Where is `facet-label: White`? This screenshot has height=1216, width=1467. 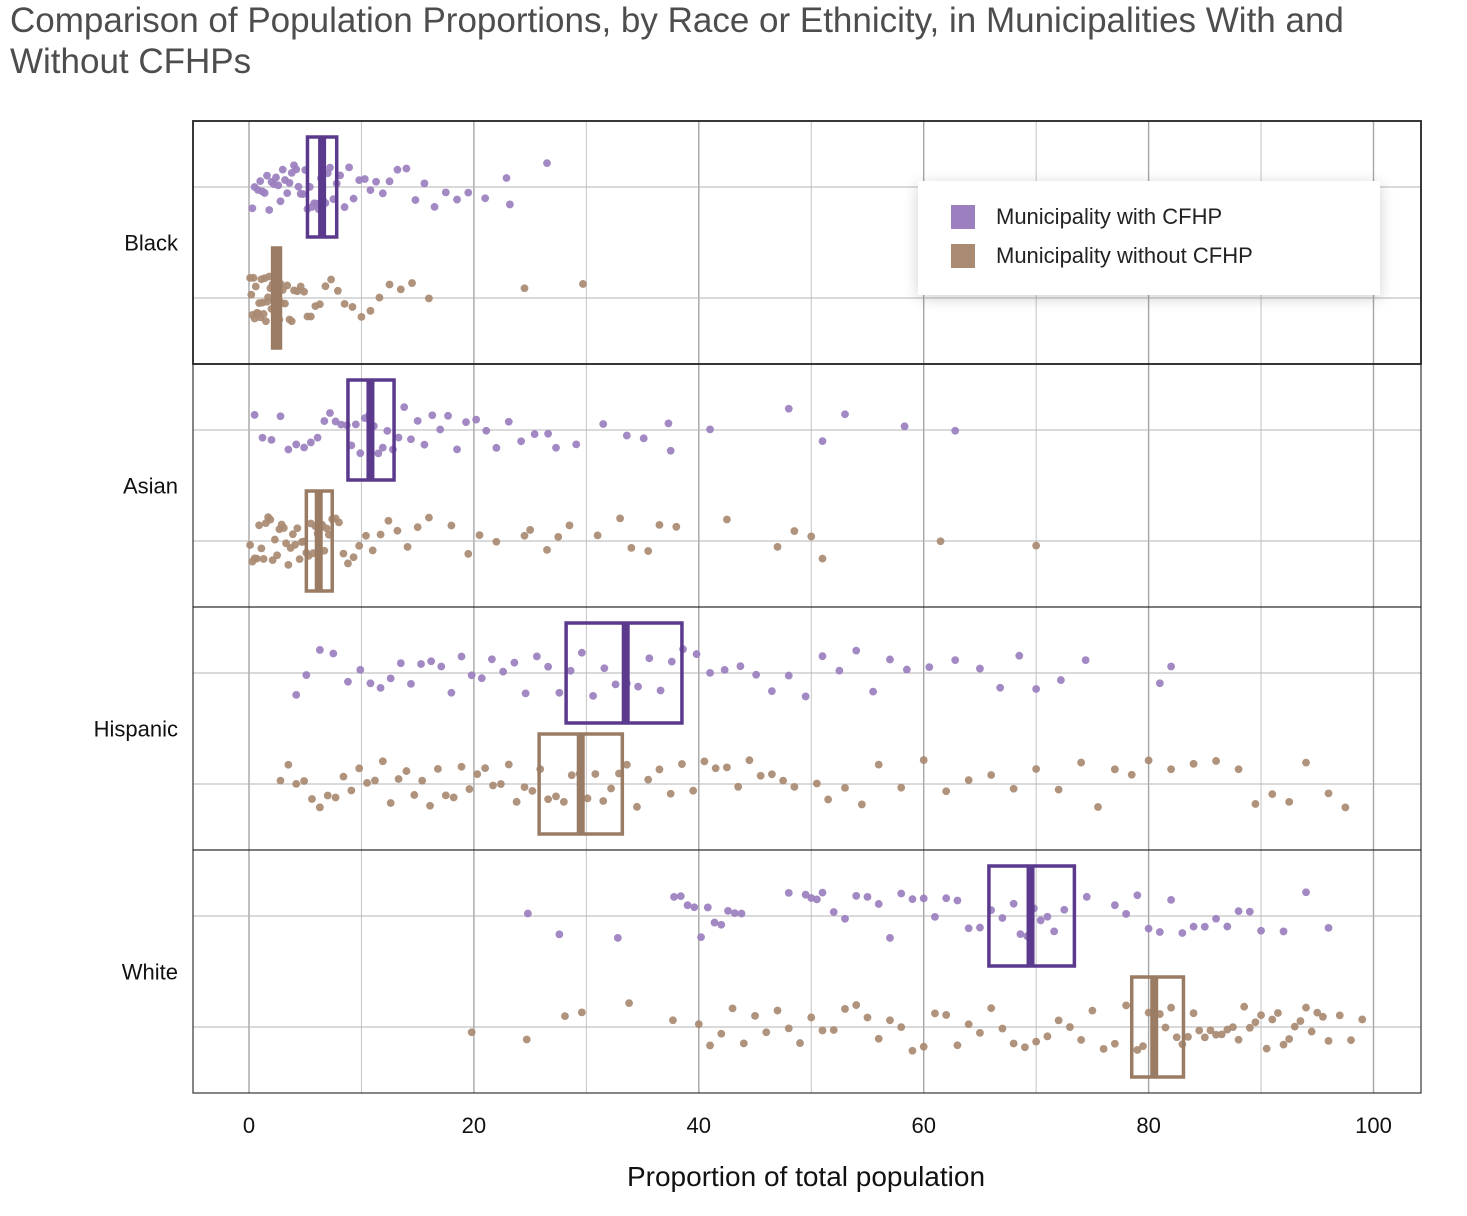
facet-label: White is located at coordinates (150, 972).